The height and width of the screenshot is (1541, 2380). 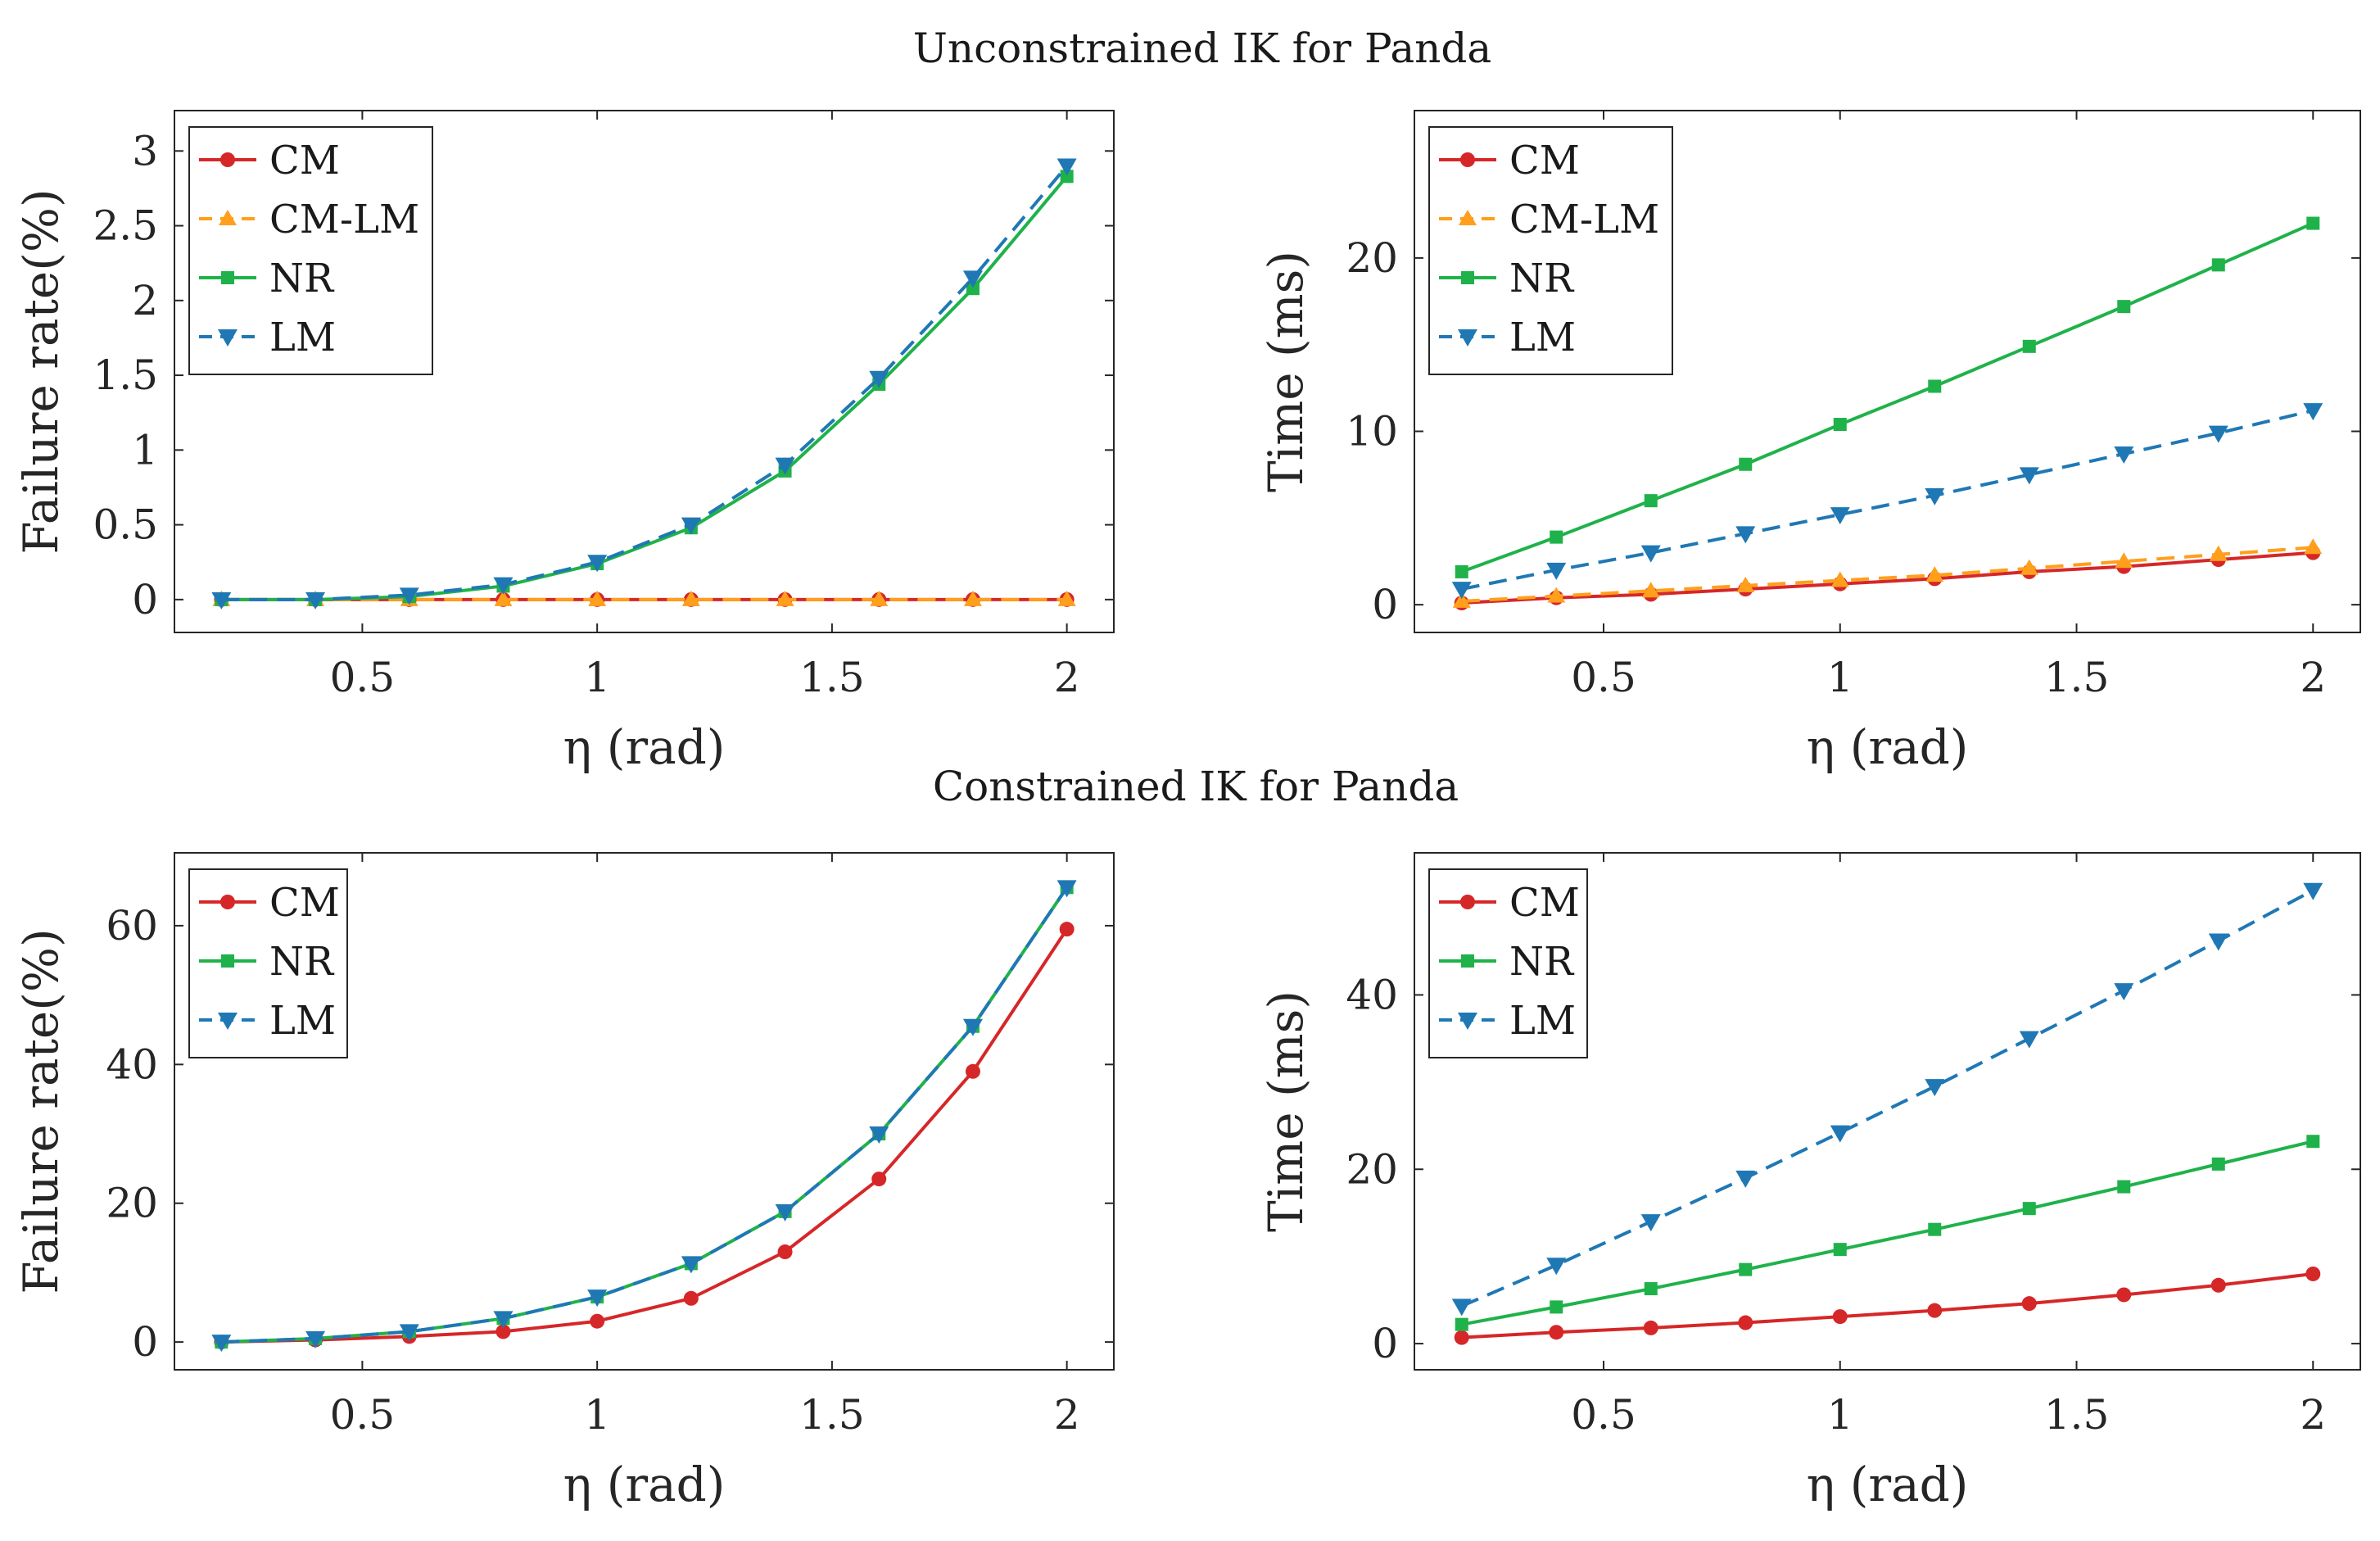 I want to click on y-axis-label: Failure rate(%), so click(x=41, y=371).